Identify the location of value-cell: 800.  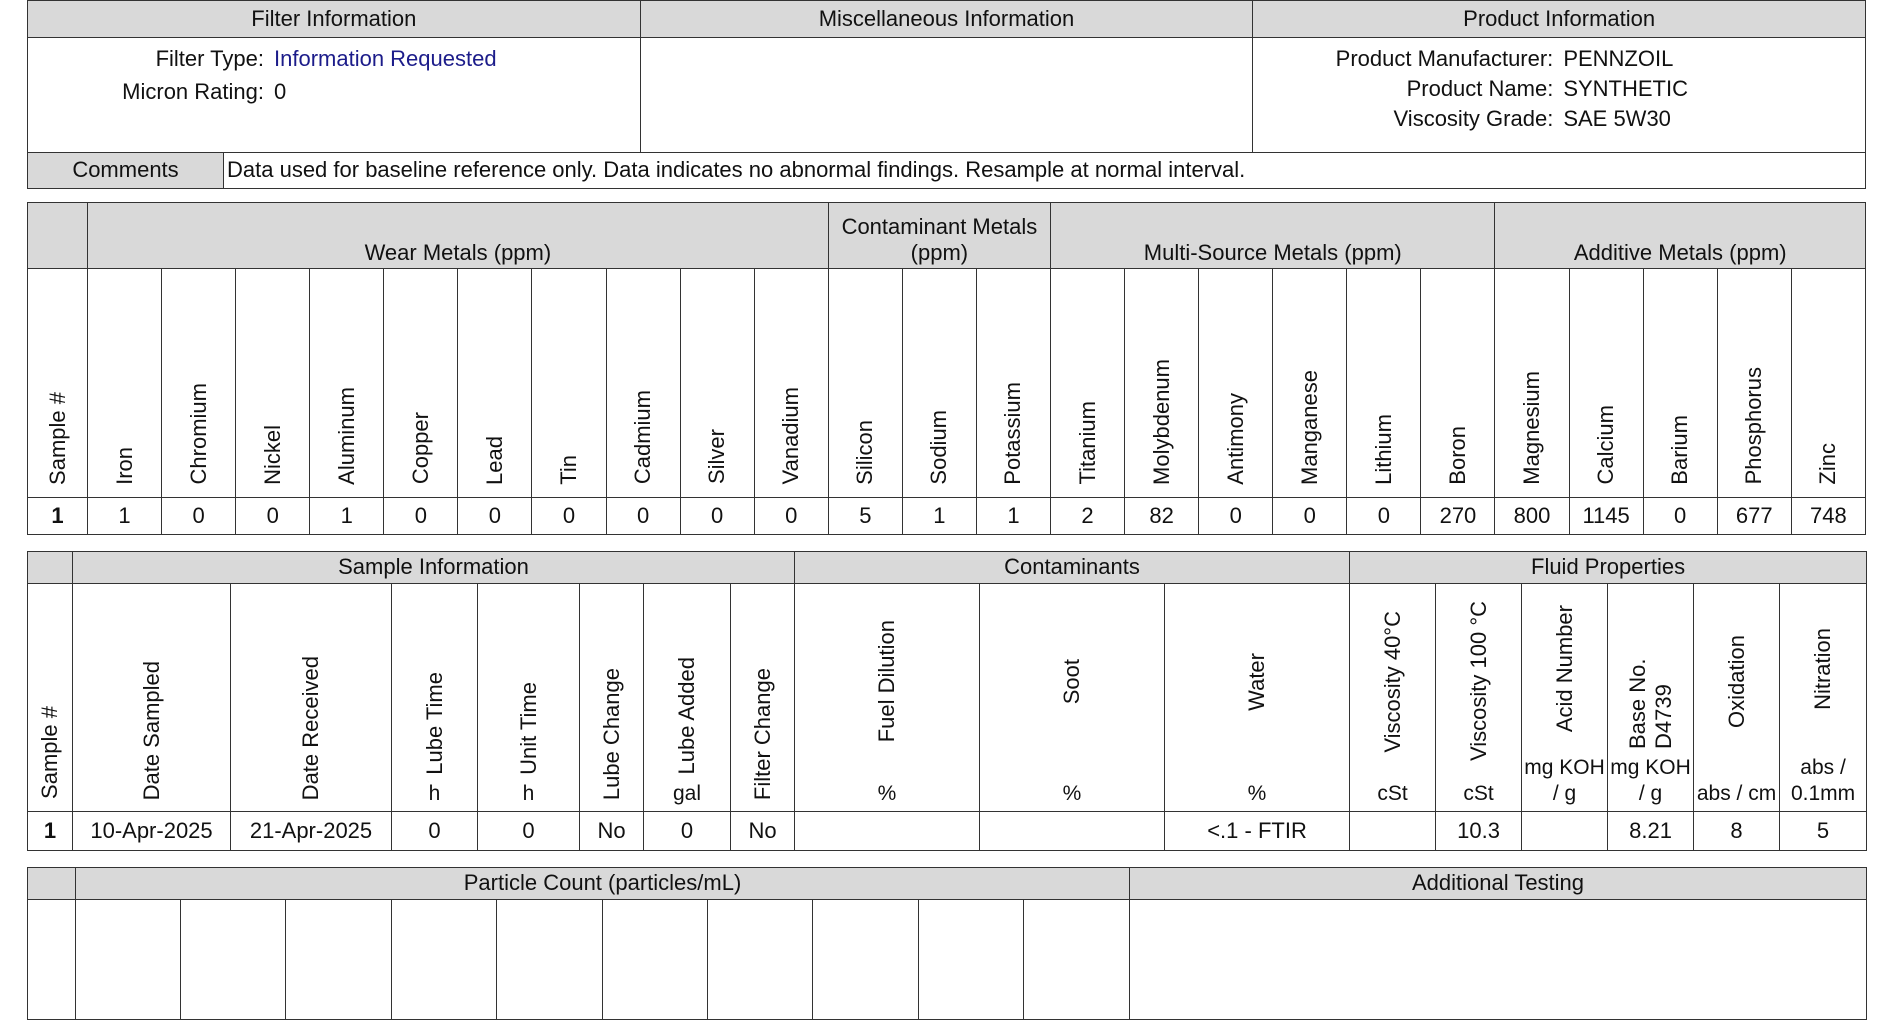
(1532, 515).